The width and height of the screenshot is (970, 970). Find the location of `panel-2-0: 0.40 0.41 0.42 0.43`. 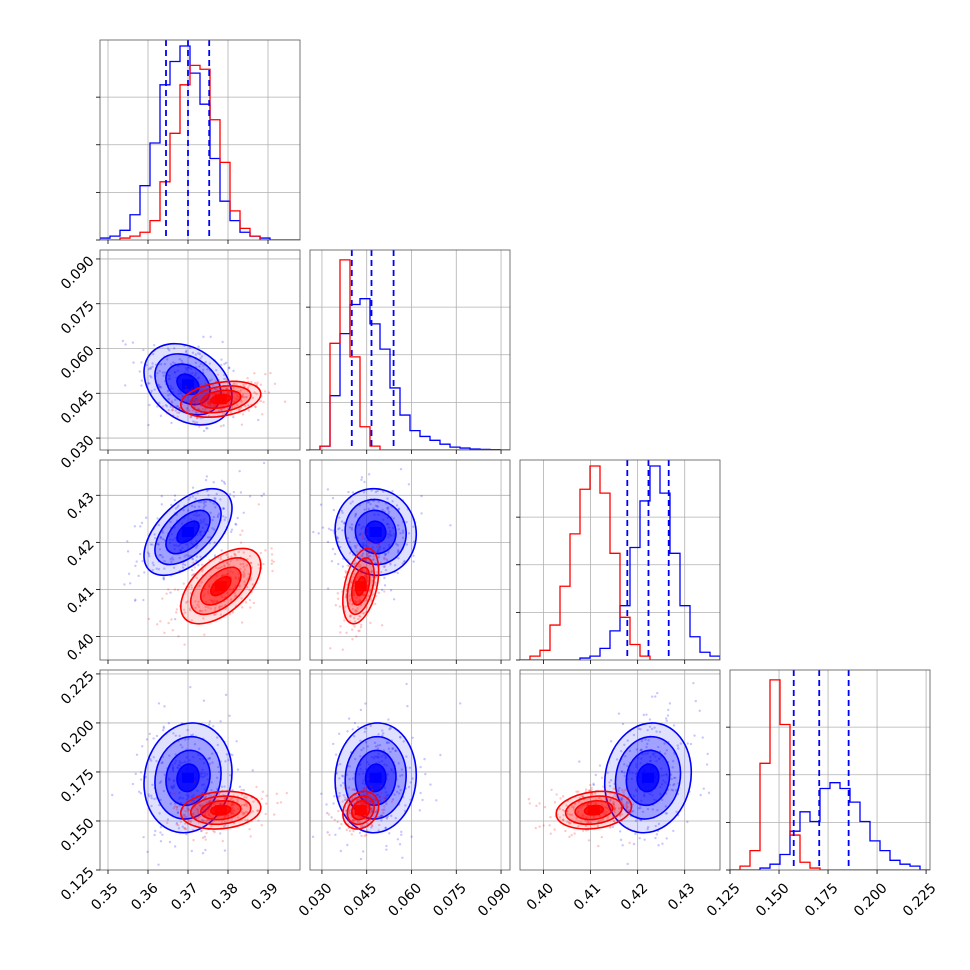

panel-2-0: 0.40 0.41 0.42 0.43 is located at coordinates (182, 561).